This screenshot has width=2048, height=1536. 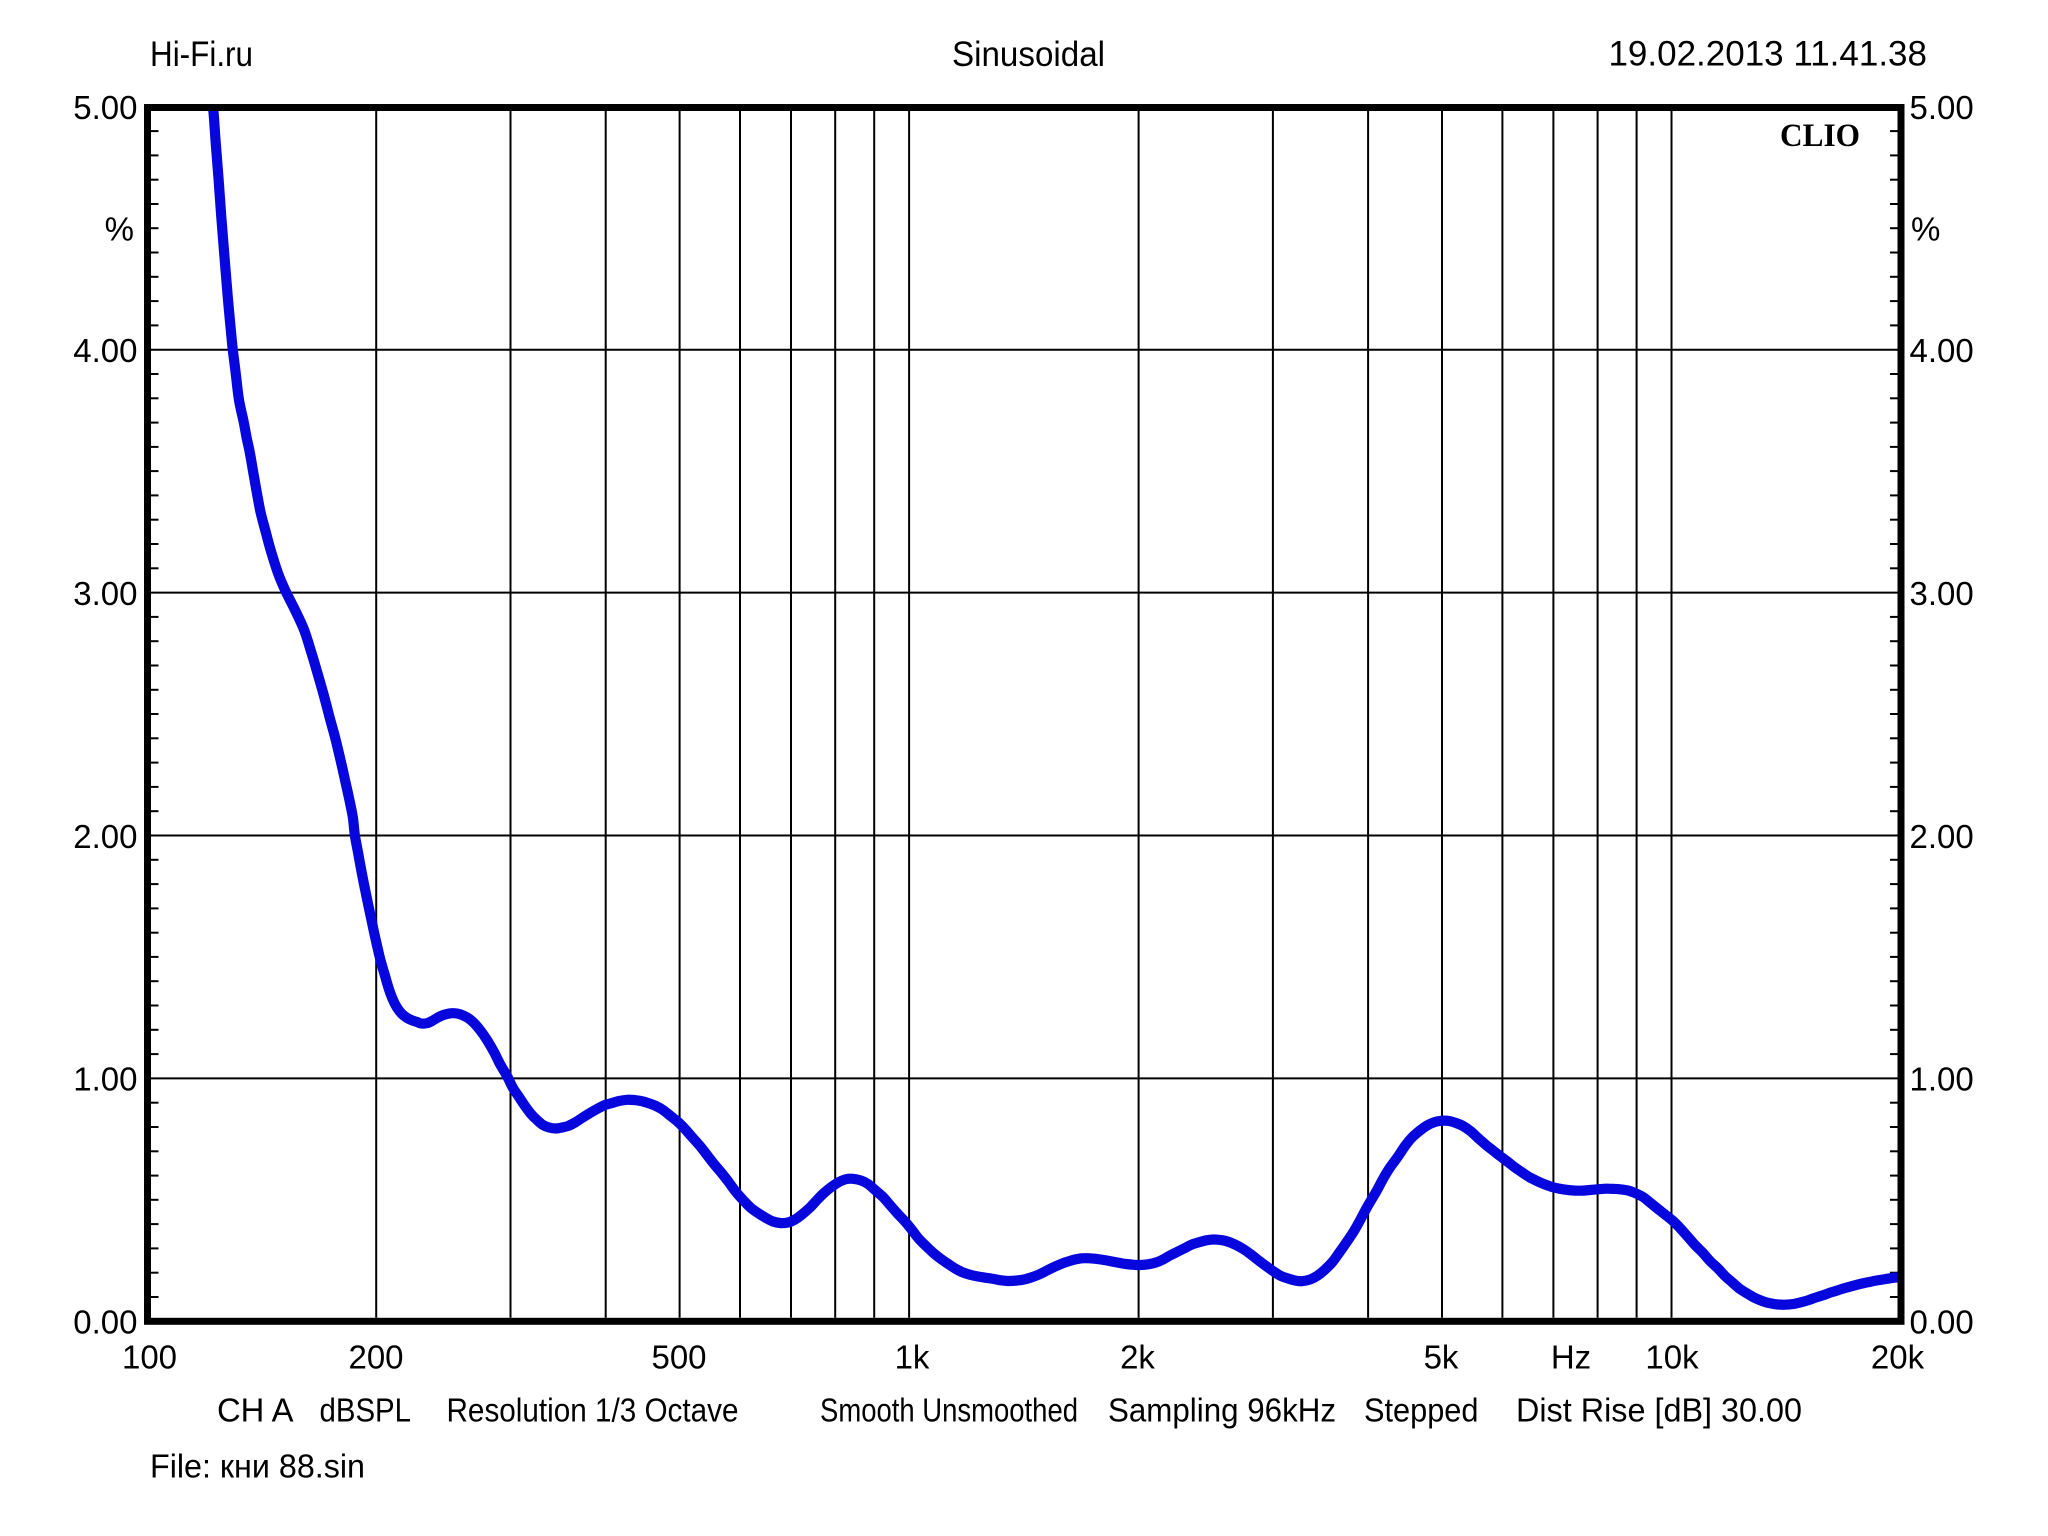 I want to click on svg-text: Sampling 96kHz, so click(x=1222, y=1410).